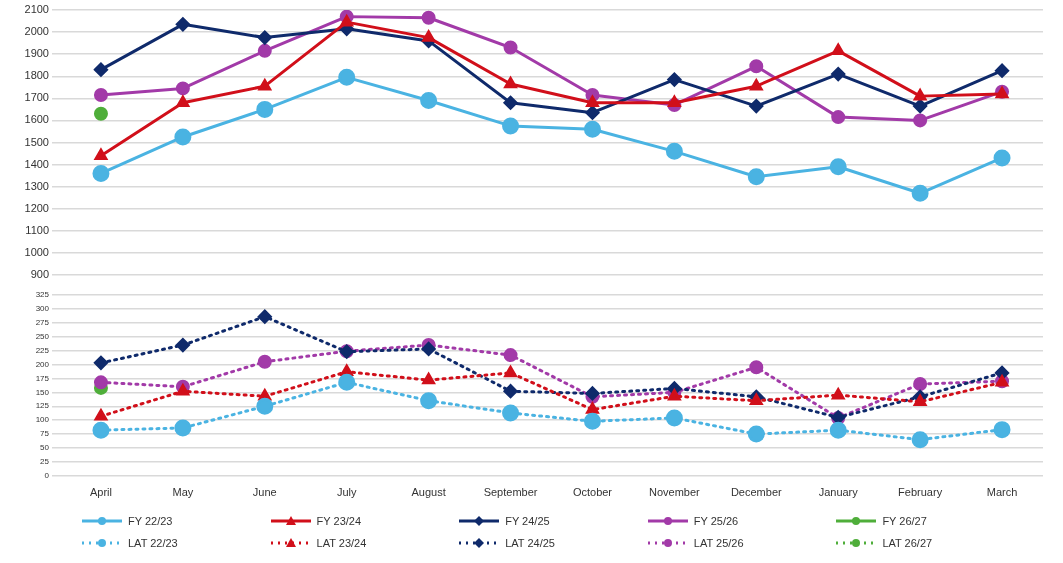  I want to click on y-tick-label: 1700, so click(36, 97).